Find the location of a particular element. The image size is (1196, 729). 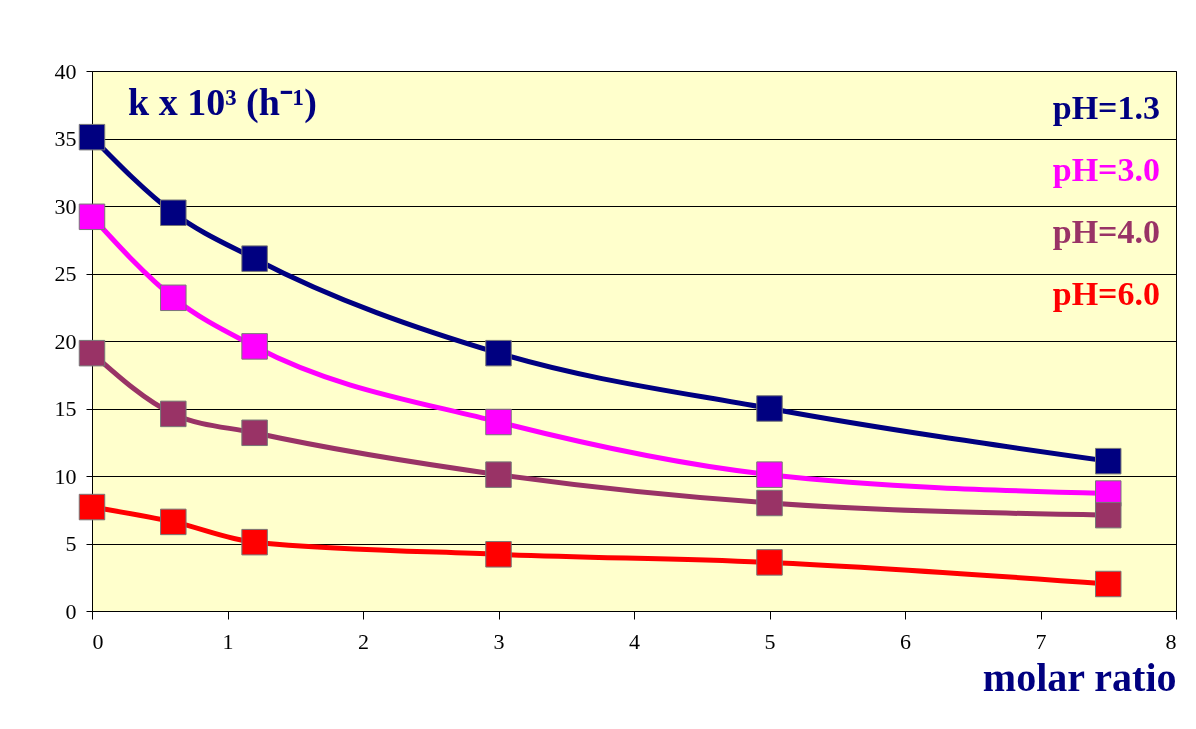

y-tick-label: 15 is located at coordinates (65, 408).